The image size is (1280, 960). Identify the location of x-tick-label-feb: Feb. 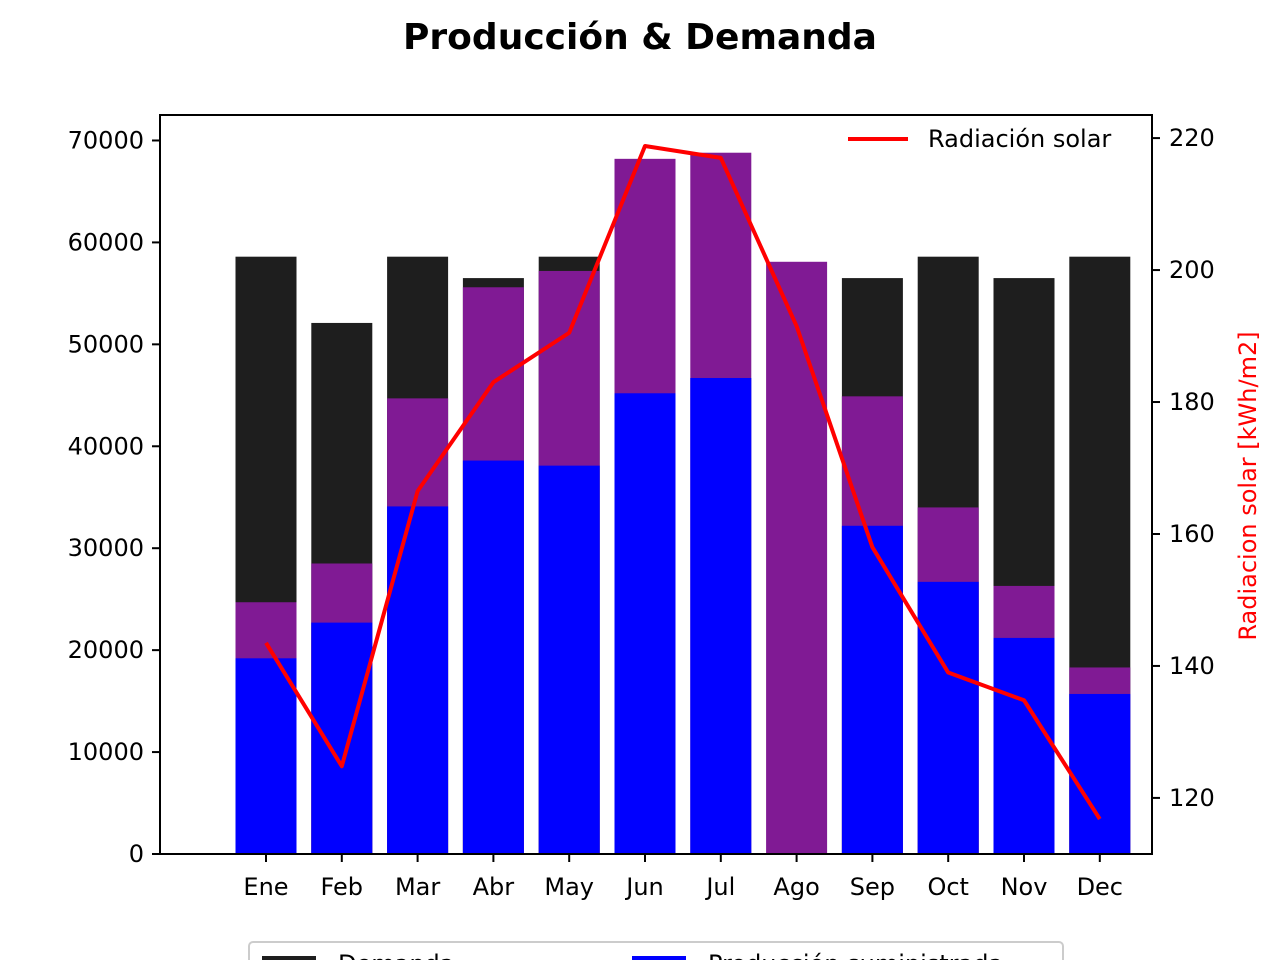
(342, 887).